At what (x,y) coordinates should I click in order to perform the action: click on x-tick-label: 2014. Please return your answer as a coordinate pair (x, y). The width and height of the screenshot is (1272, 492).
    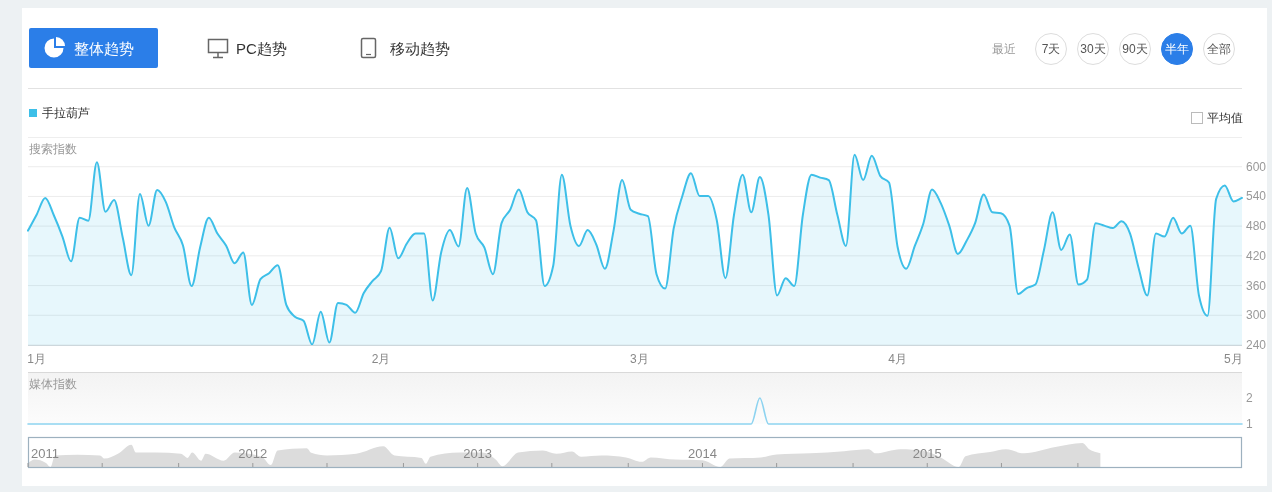
    Looking at the image, I should click on (702, 453).